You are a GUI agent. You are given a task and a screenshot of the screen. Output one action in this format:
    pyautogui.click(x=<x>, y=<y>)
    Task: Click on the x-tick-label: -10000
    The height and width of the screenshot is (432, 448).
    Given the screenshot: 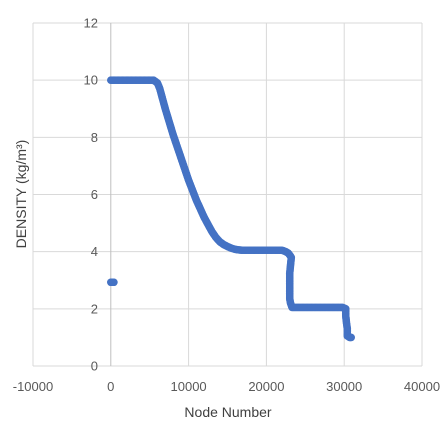 What is the action you would take?
    pyautogui.click(x=33, y=386)
    